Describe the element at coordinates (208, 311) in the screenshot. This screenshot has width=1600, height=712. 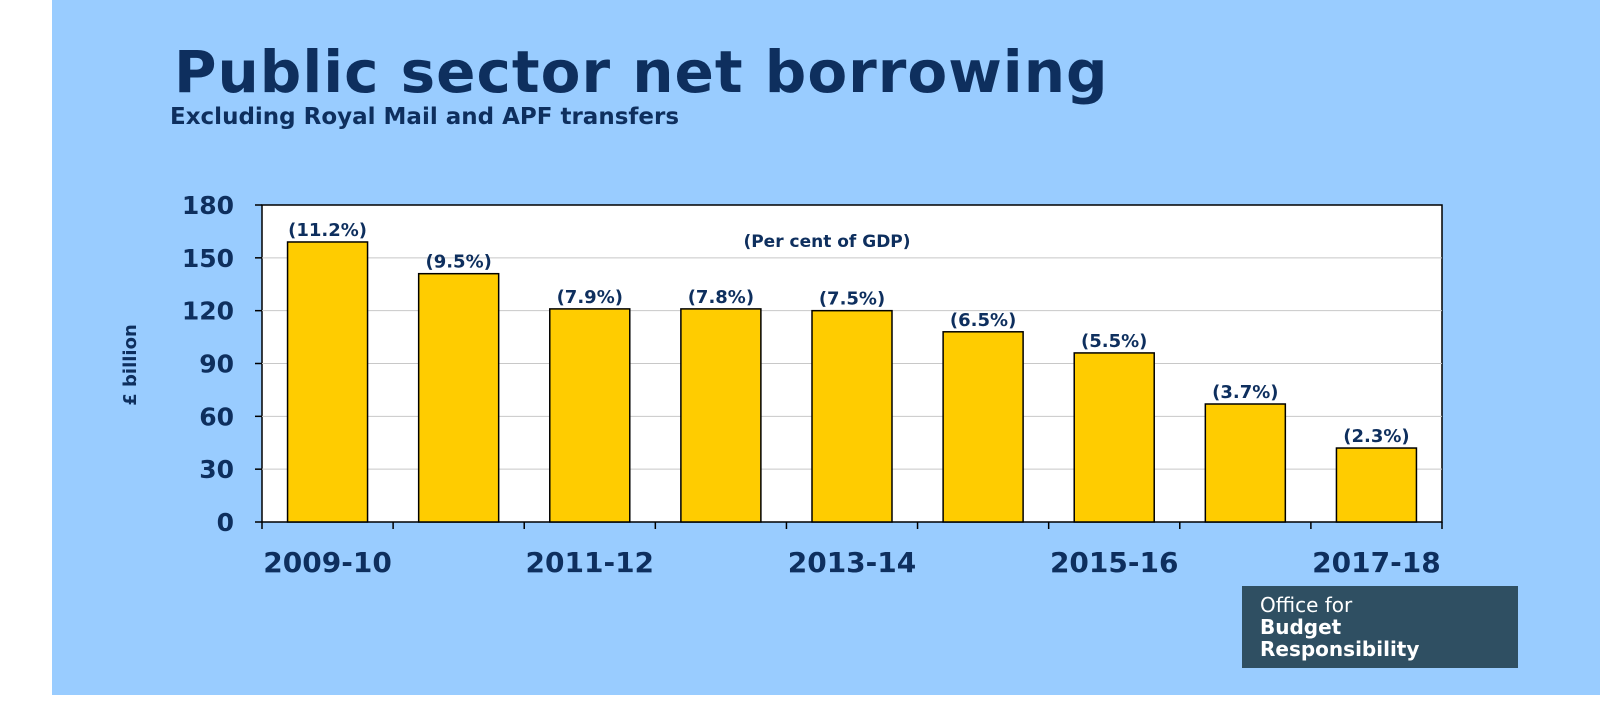
I see `y-tick-label: 120` at that location.